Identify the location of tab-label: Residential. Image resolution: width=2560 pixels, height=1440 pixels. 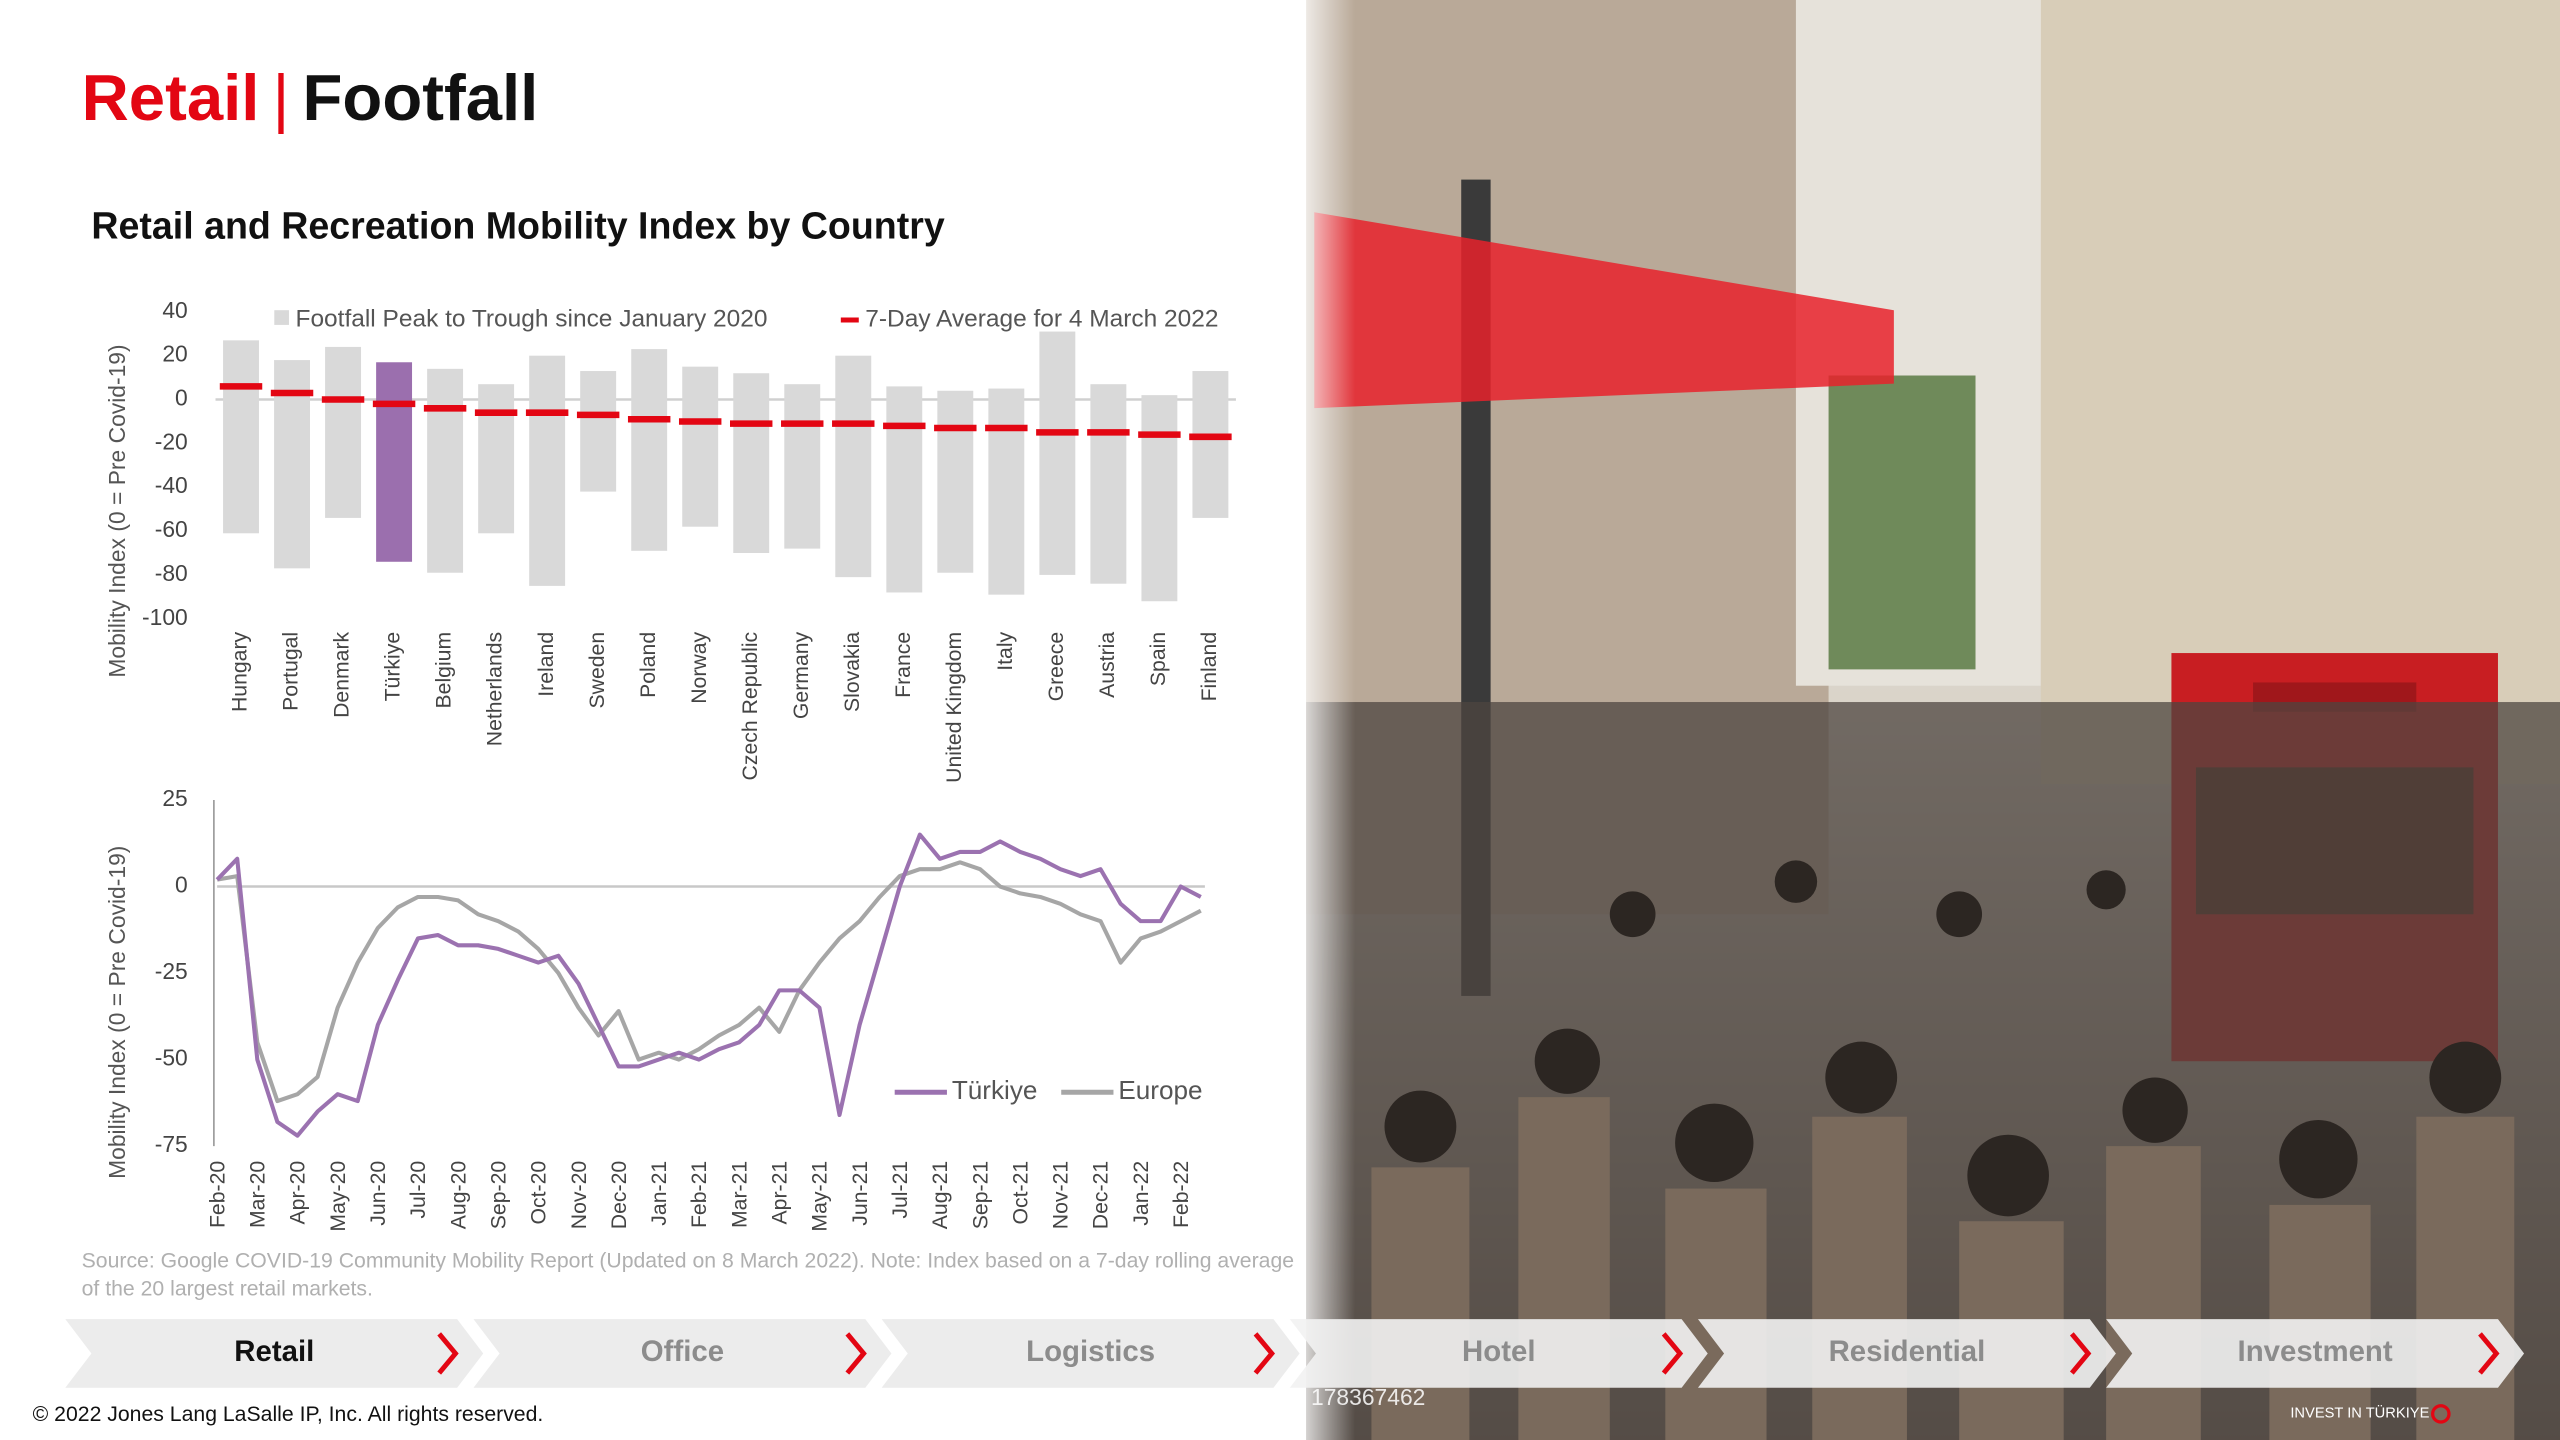
(1907, 1351).